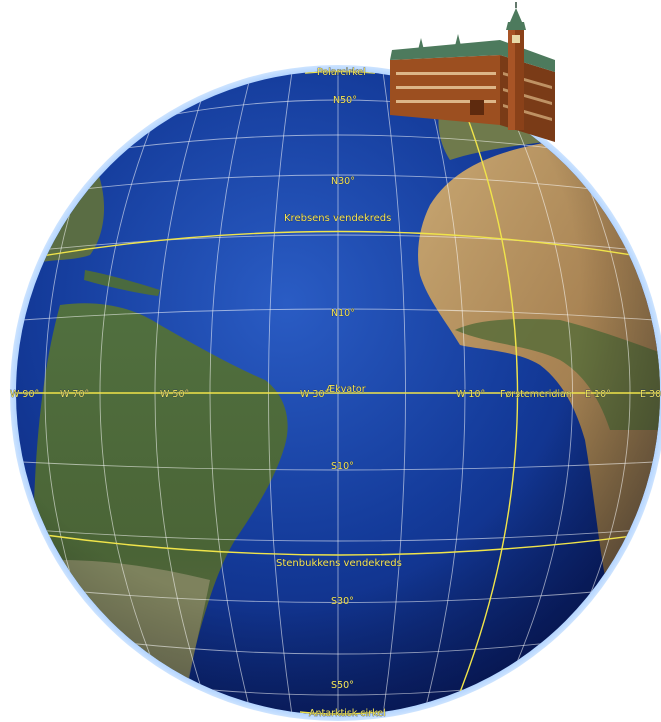  Describe the element at coordinates (650, 394) in the screenshot. I see `e30-label: E 30` at that location.